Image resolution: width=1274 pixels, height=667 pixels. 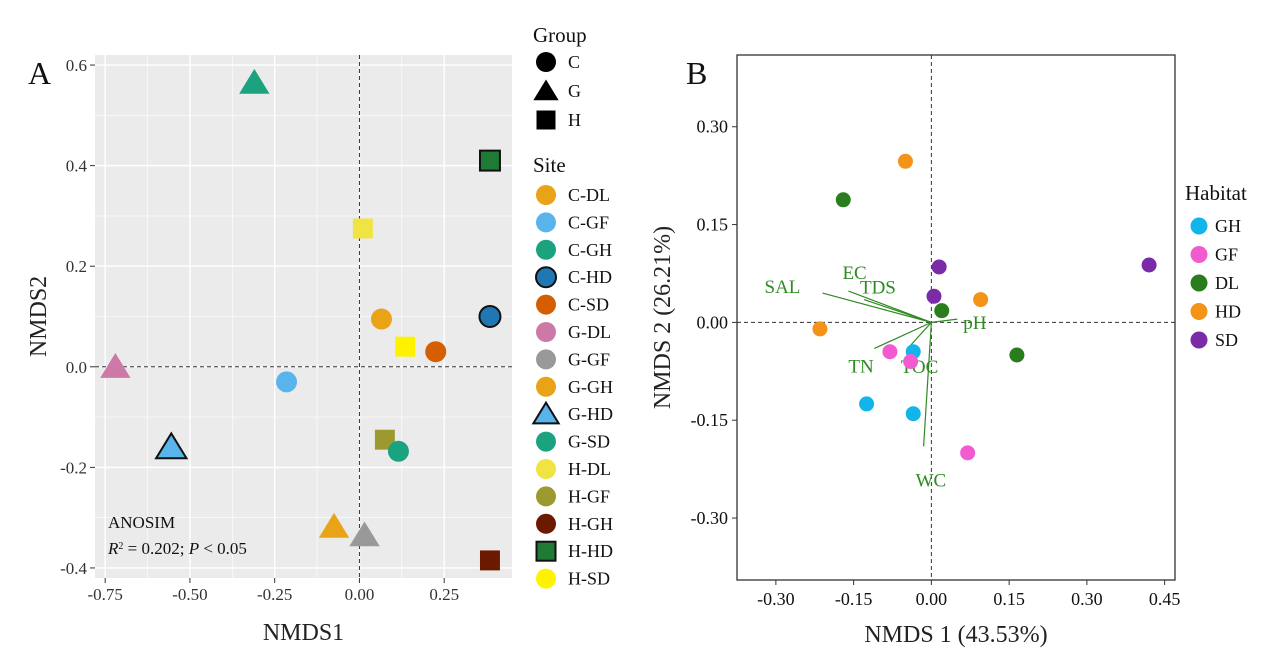 I want to click on point-g-sd, so click(x=398, y=451).